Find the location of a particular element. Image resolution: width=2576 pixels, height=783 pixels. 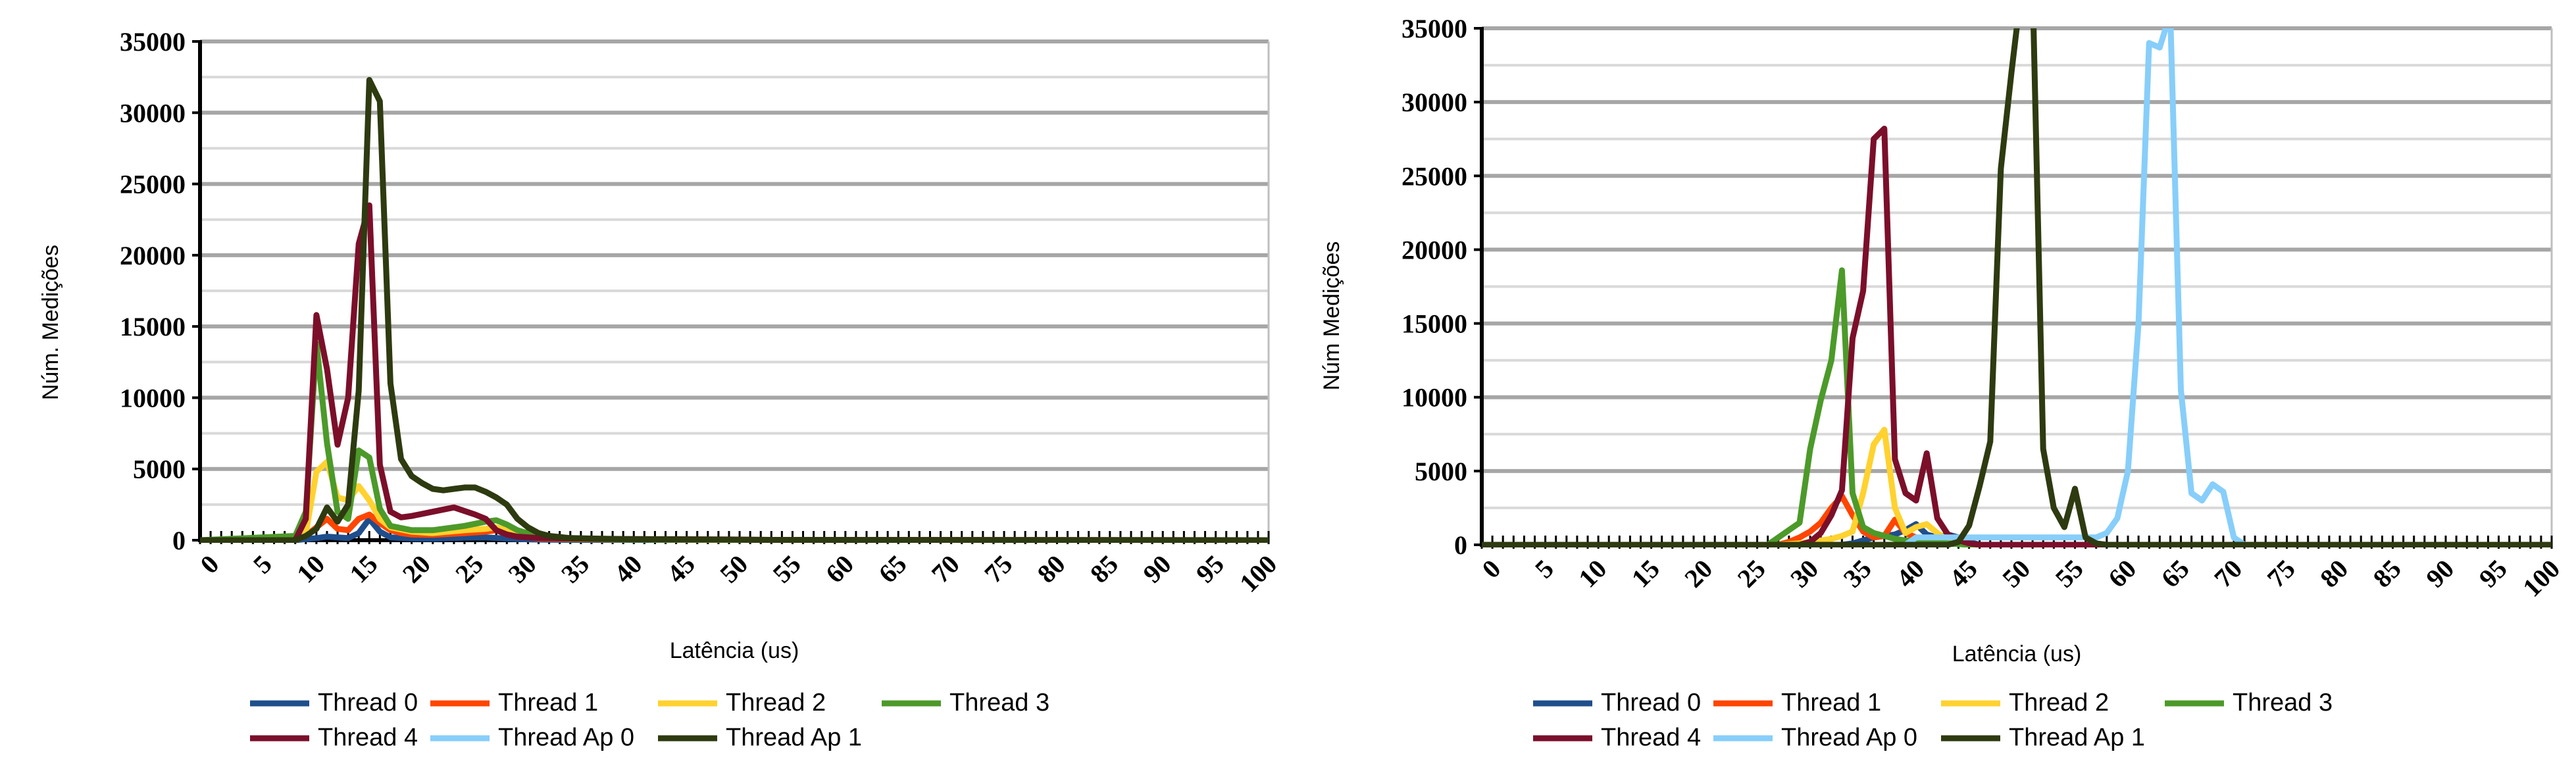

y-axis-title: Núm Medições is located at coordinates (1331, 316).